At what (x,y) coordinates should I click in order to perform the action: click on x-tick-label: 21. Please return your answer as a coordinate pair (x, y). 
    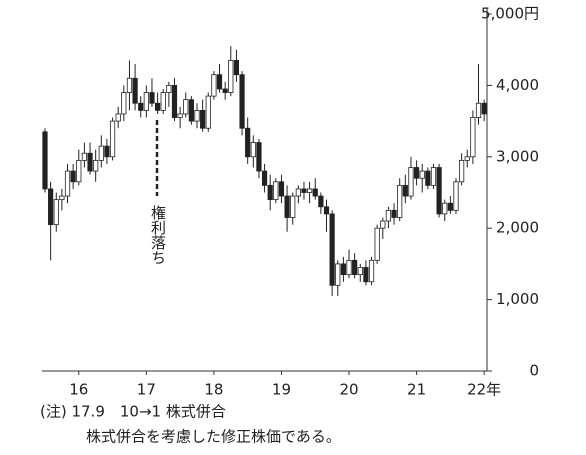
    Looking at the image, I should click on (416, 390).